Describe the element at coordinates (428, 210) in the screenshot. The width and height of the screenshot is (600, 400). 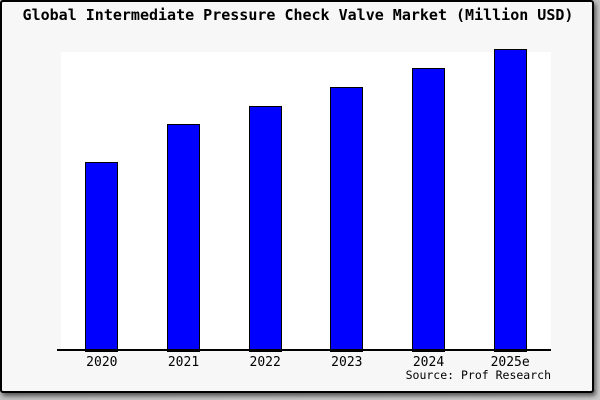
I see `bar-2024` at that location.